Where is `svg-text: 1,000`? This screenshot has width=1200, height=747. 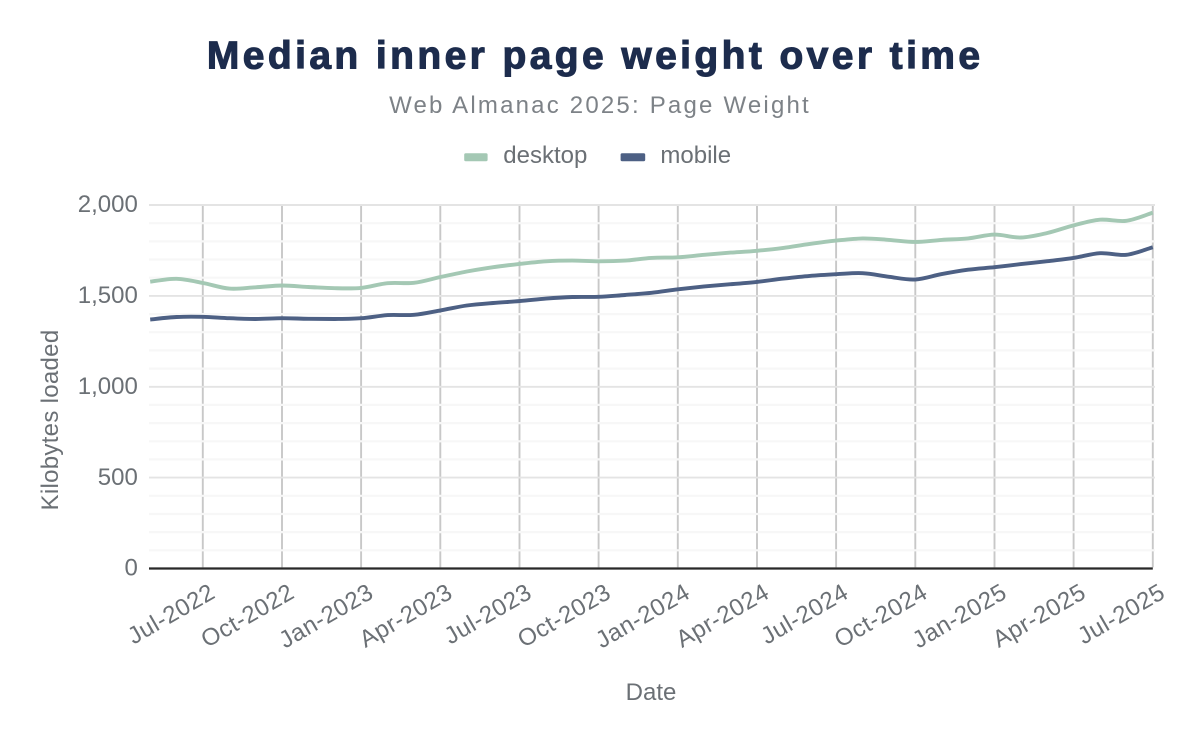
svg-text: 1,000 is located at coordinates (108, 386).